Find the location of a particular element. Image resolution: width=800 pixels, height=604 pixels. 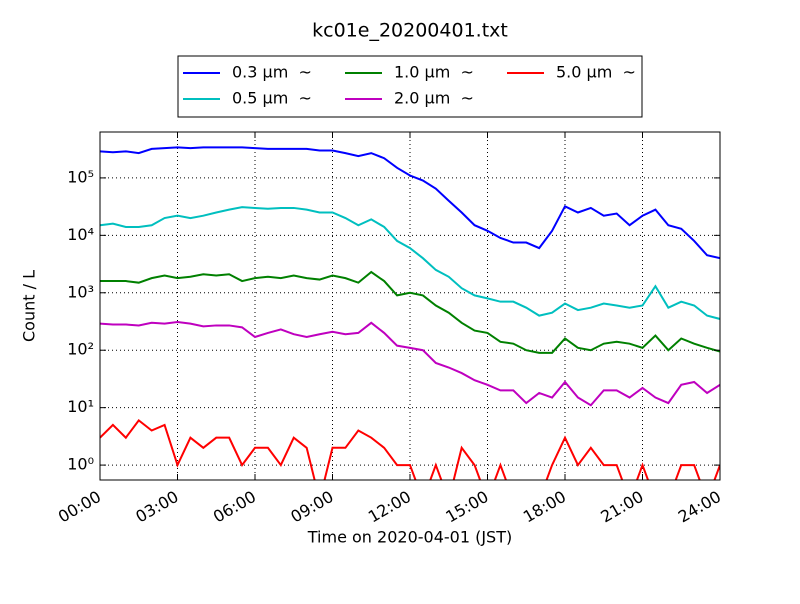

legend: 0.3 μm ~ 0.5 μm ~ 1.0 μm ~ 2.0 μm ~ 5.0 μm ~ is located at coordinates (410, 86).